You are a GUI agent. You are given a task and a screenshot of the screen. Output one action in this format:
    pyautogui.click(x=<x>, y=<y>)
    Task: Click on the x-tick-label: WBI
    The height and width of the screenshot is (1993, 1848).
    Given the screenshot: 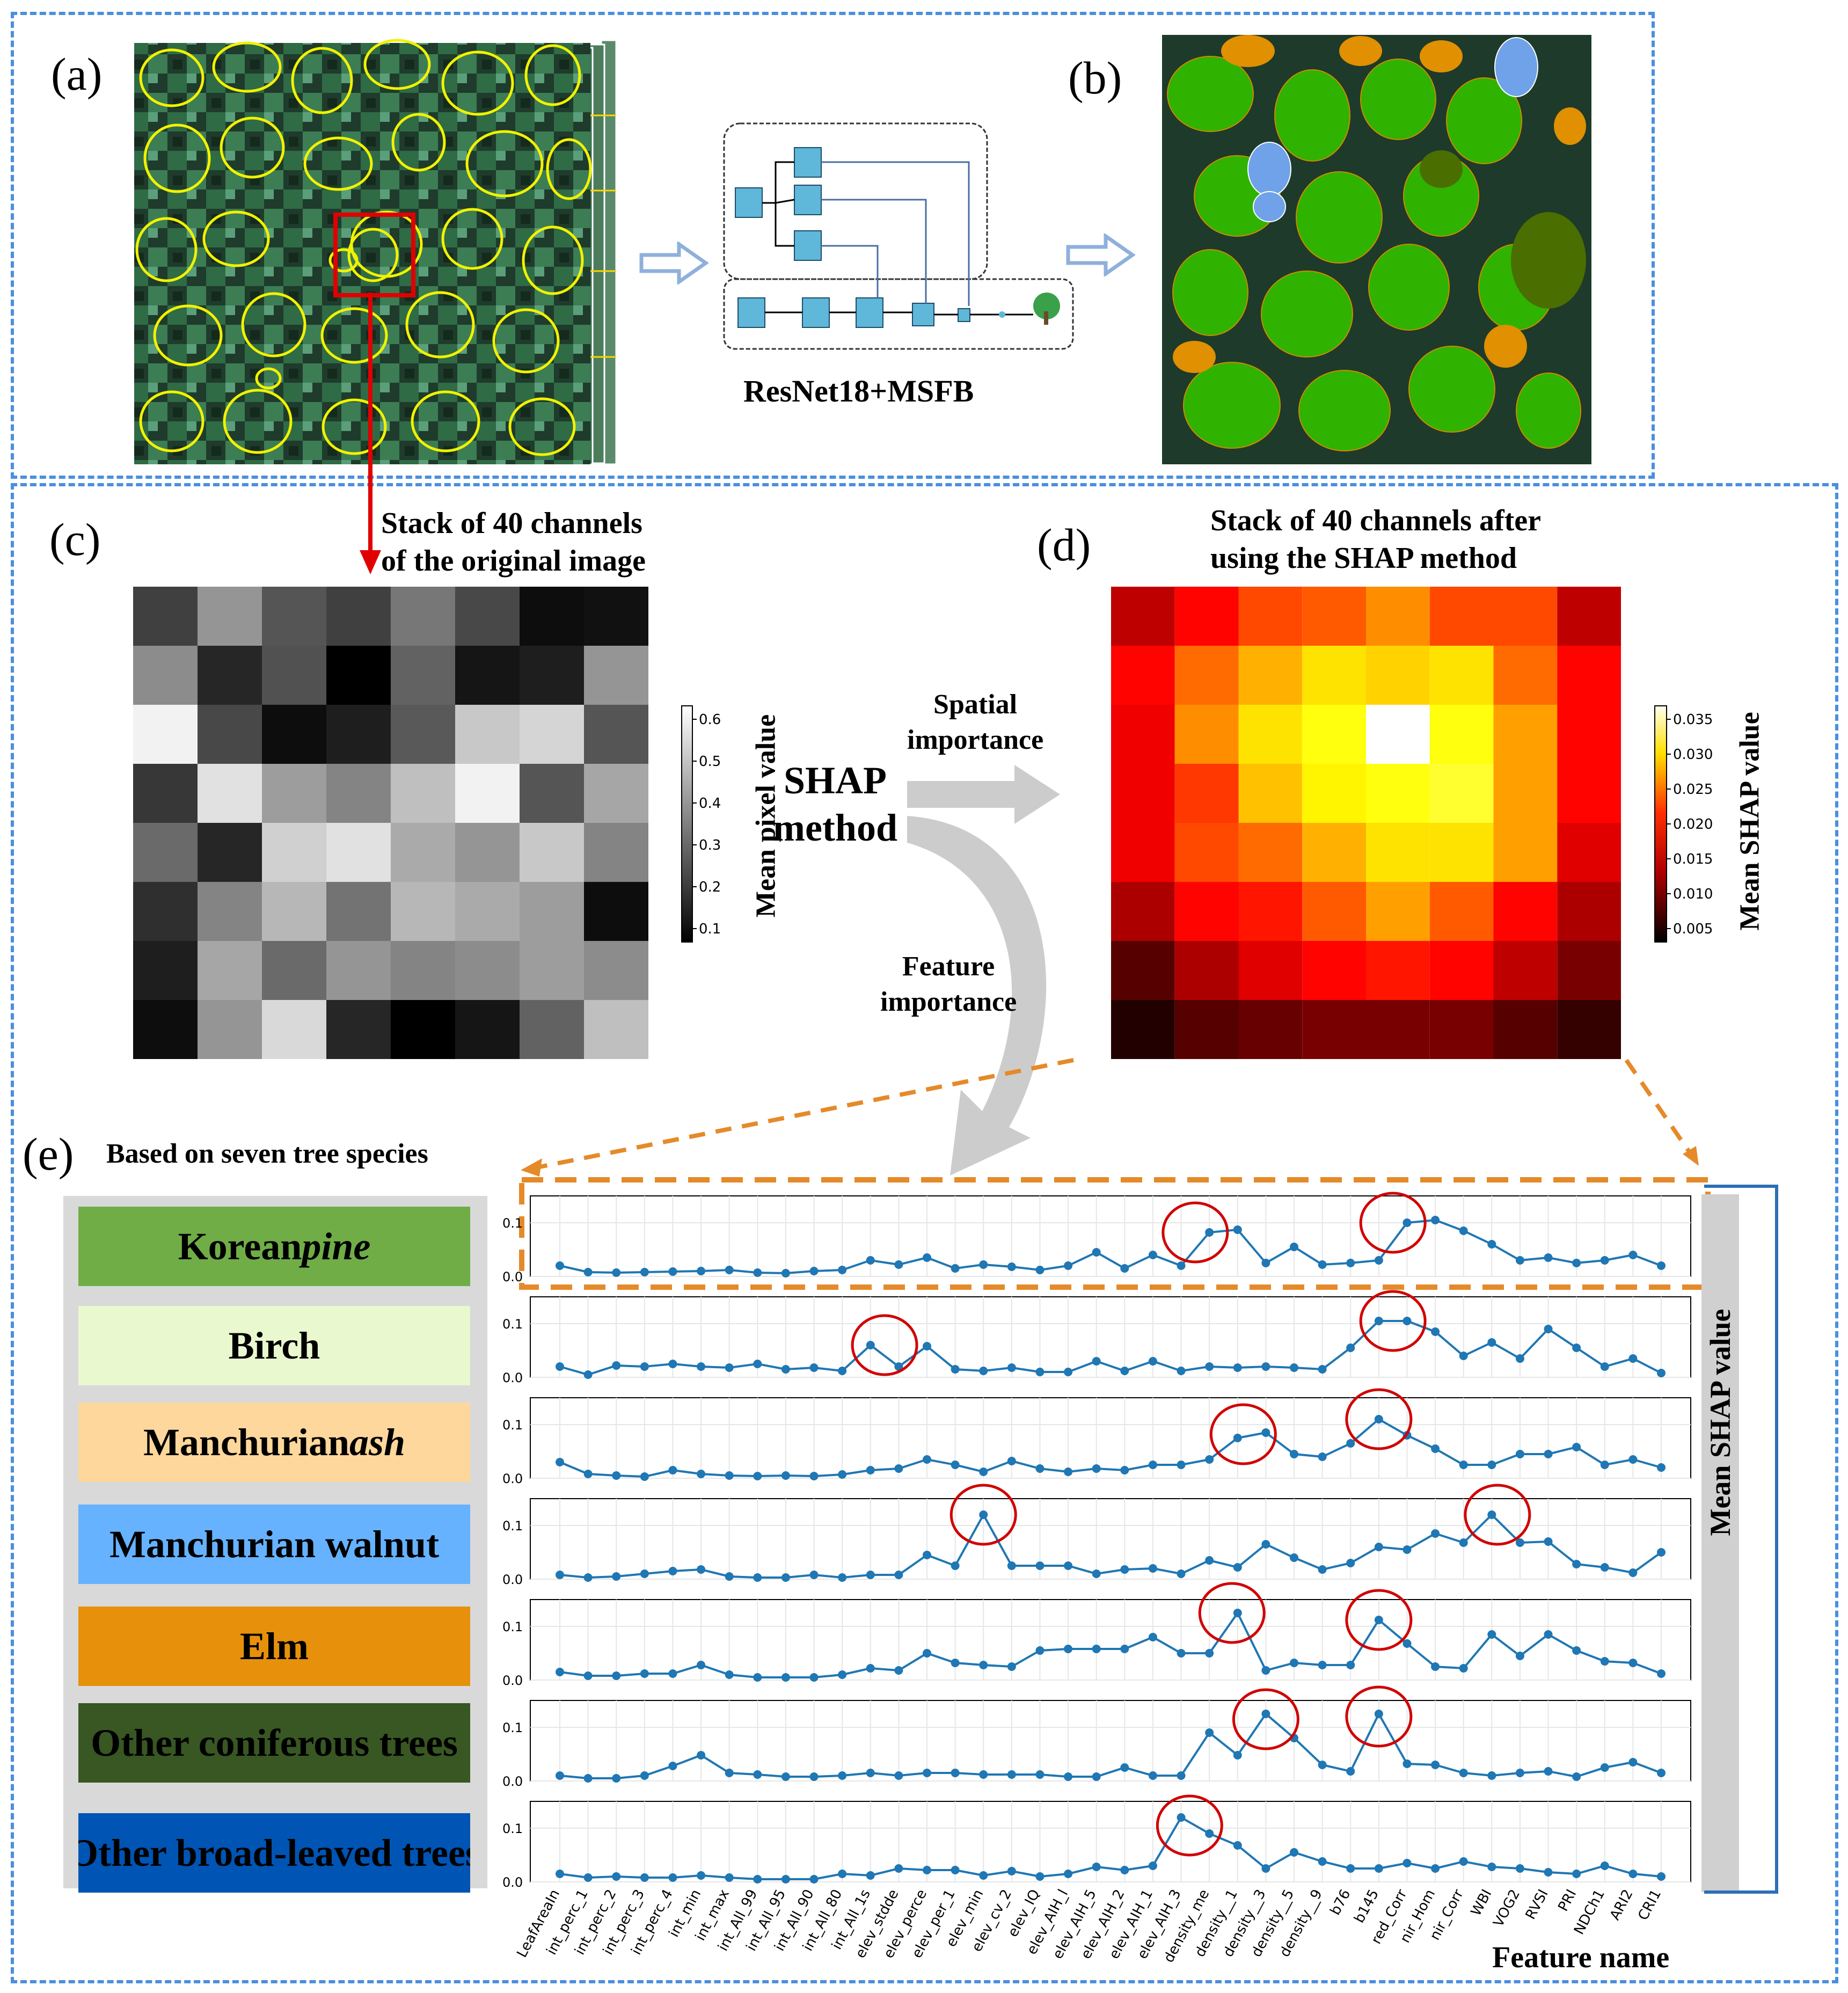 What is the action you would take?
    pyautogui.click(x=1481, y=1902)
    